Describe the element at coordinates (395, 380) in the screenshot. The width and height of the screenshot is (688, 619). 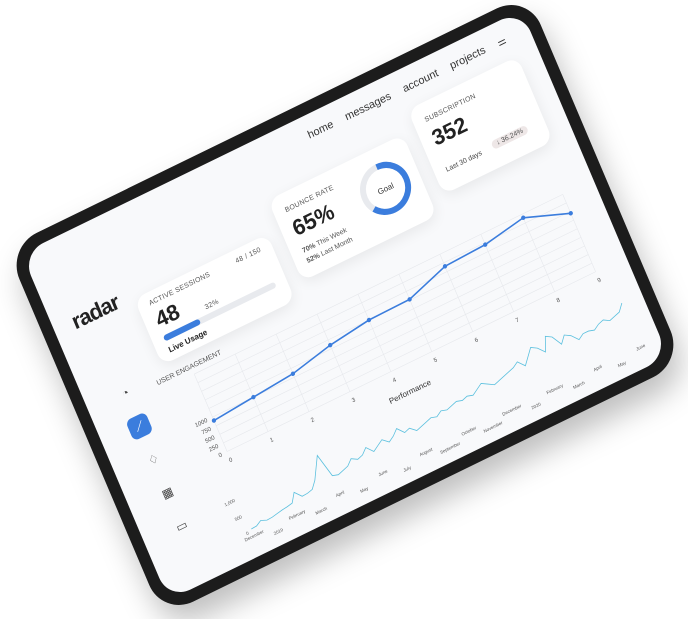
I see `x-tick-label: 4` at that location.